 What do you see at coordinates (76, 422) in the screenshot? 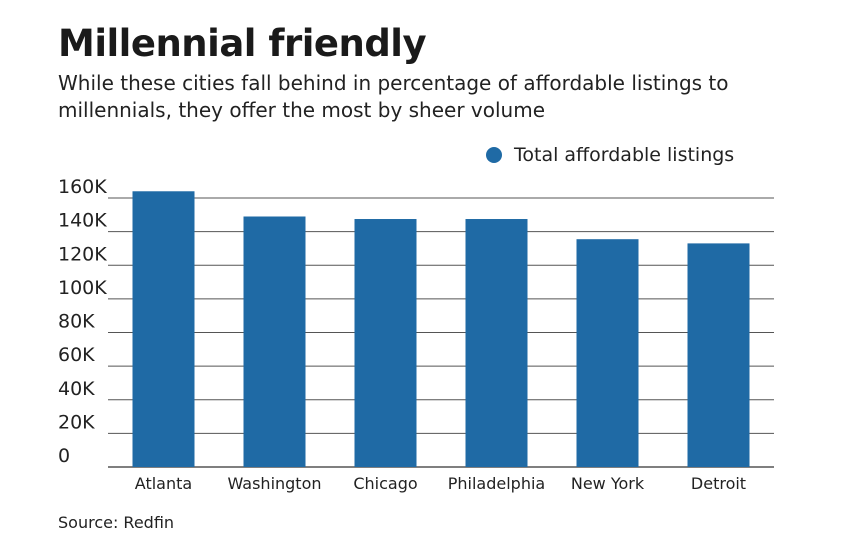
I see `y-tick-label: 20K` at bounding box center [76, 422].